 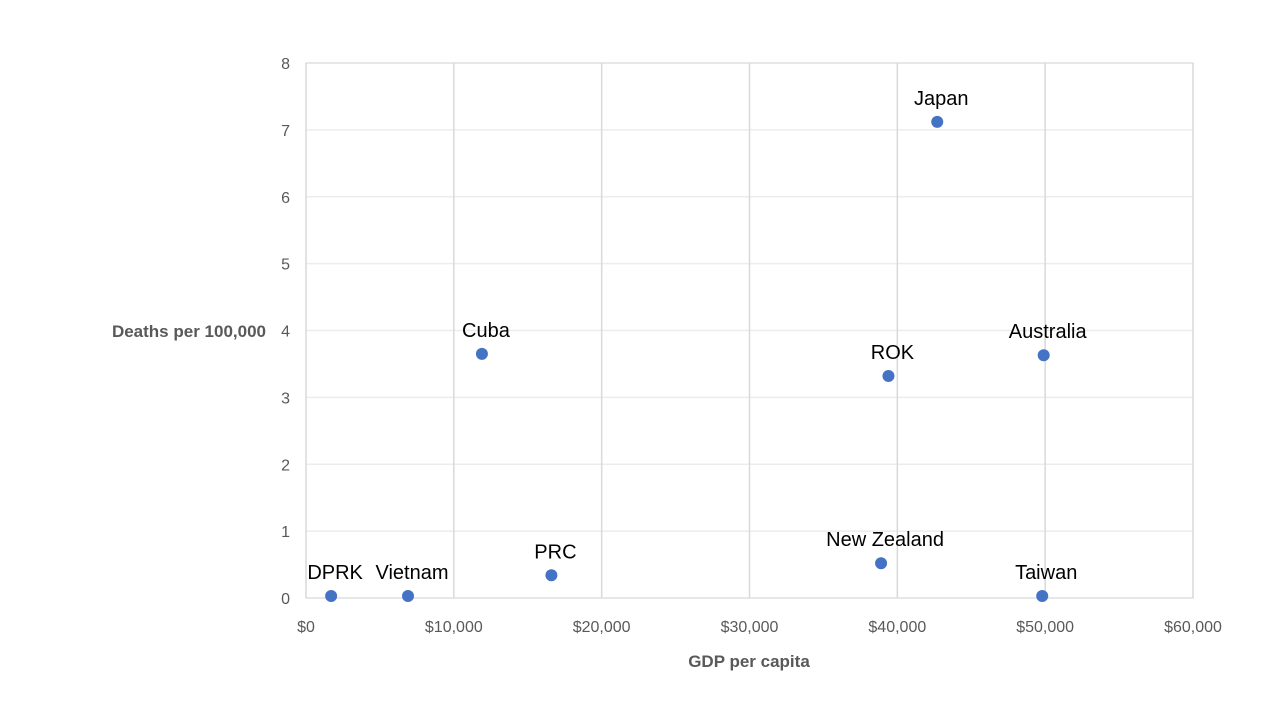 What do you see at coordinates (285, 332) in the screenshot?
I see `y-tick-label: 4` at bounding box center [285, 332].